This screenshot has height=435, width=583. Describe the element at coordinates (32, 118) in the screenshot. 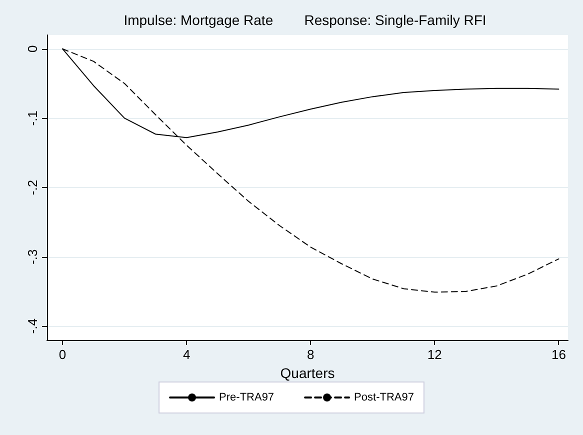

I see `y-tick-label: -.1` at that location.